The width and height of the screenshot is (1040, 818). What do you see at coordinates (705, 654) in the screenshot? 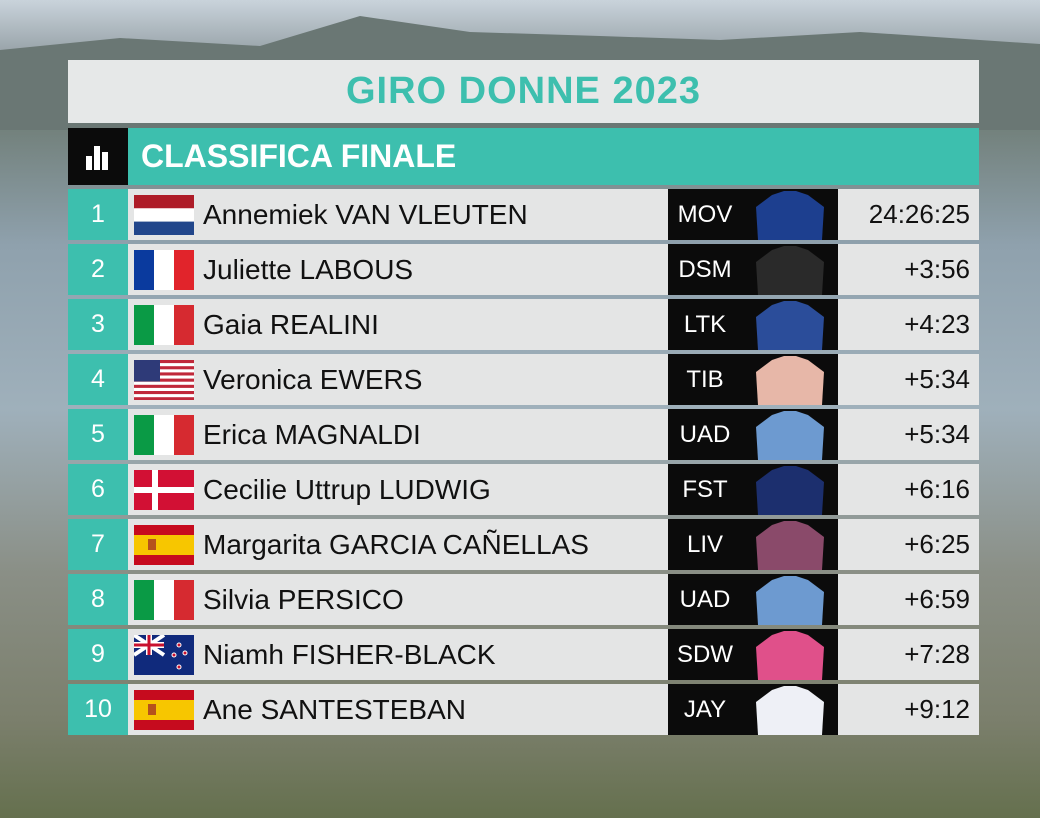
I see `team-code: SDW` at bounding box center [705, 654].